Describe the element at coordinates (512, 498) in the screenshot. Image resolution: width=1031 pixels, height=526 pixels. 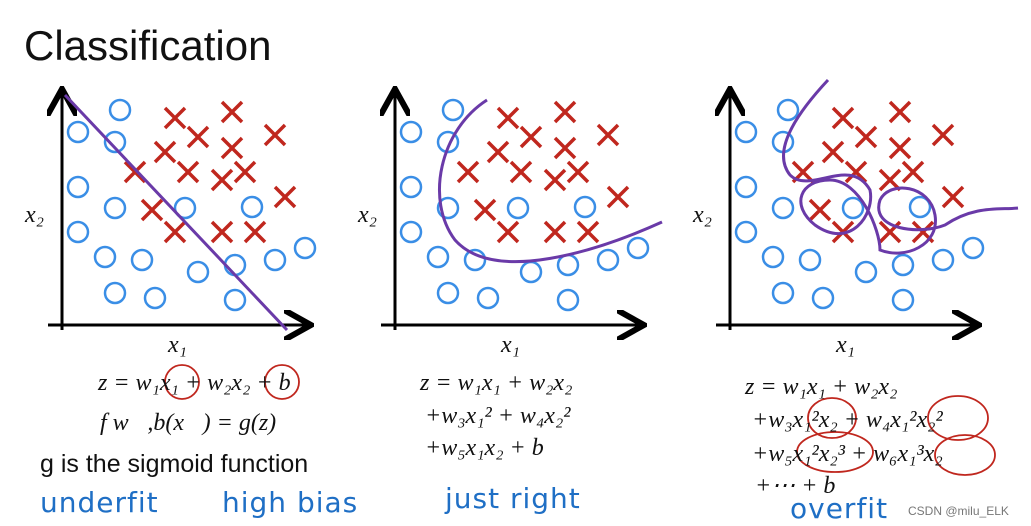
I see `handwritten-note: just right` at that location.